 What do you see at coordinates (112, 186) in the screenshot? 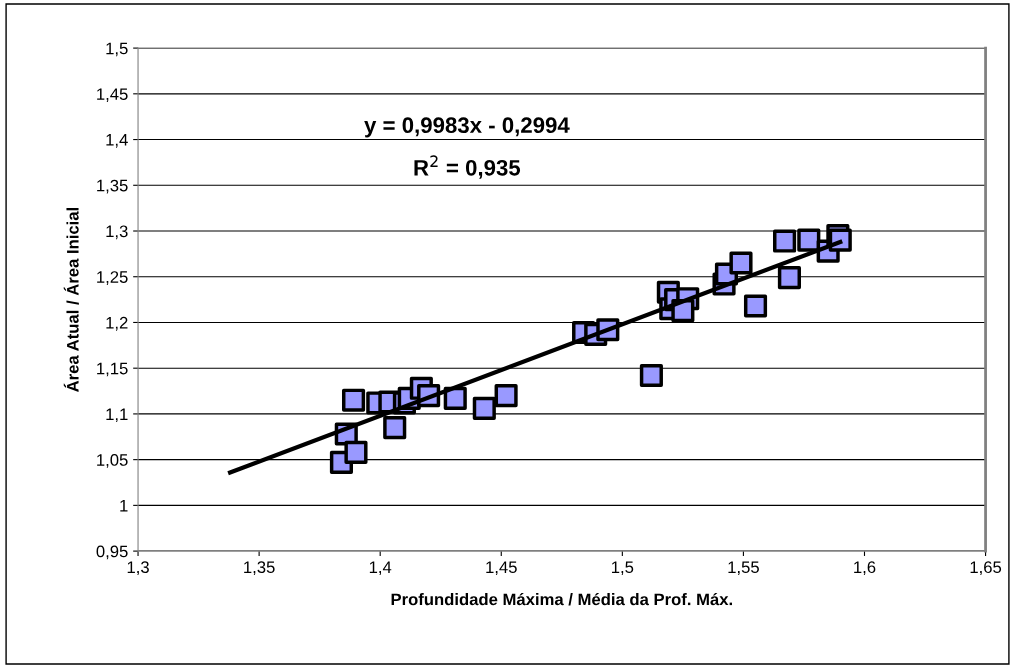
I see `y-tick-label: 1,35` at bounding box center [112, 186].